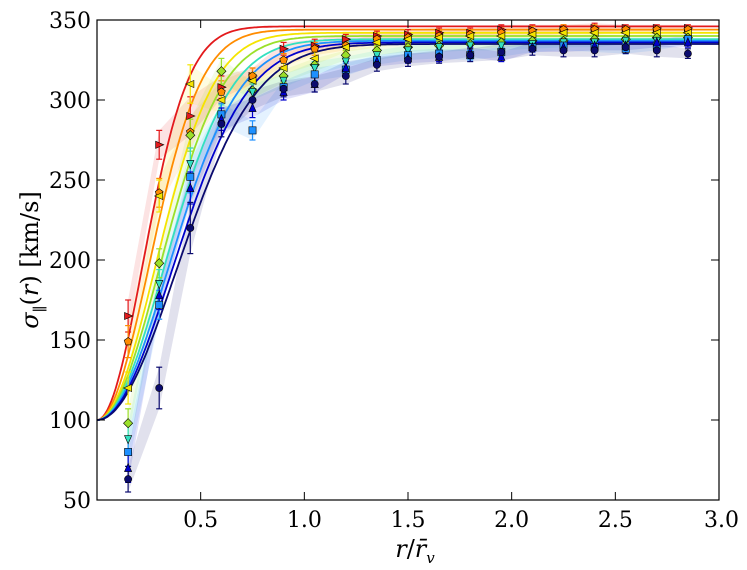  I want to click on x-tick-label: 2.5, so click(615, 520).